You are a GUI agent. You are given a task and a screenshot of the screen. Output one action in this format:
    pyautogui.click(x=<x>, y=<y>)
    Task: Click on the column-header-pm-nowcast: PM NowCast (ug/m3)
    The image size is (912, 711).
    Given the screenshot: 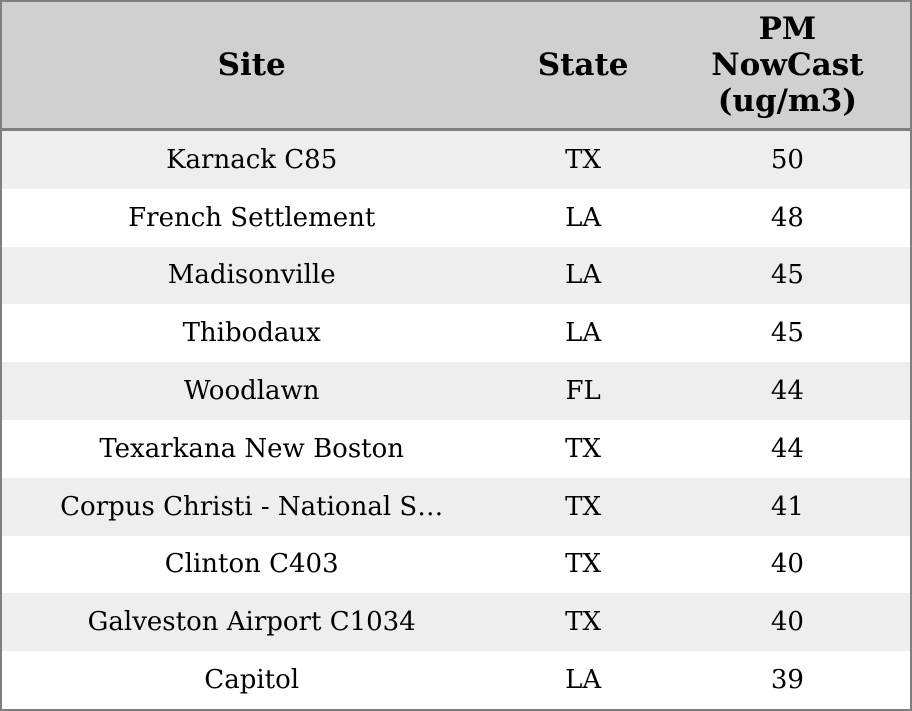 What is the action you would take?
    pyautogui.click(x=787, y=65)
    